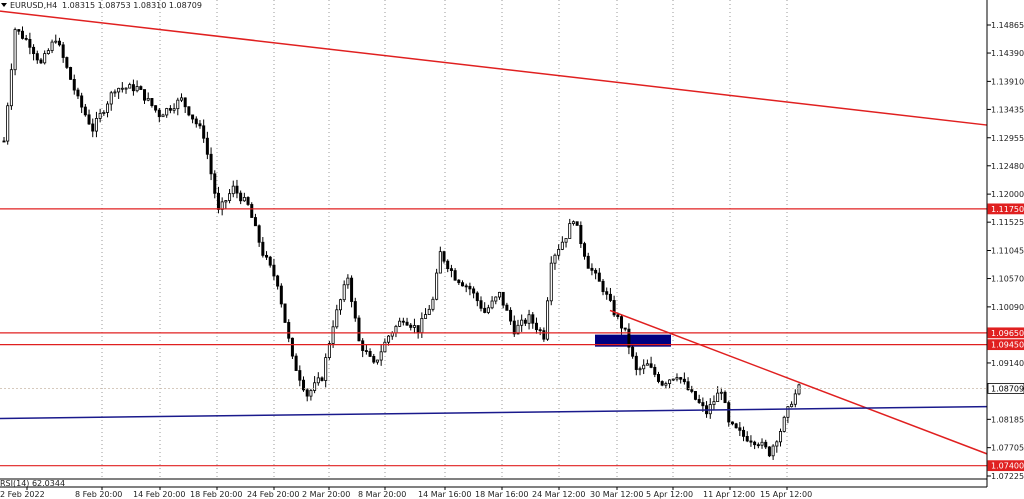  Describe the element at coordinates (33, 5) in the screenshot. I see `symbol-label: EURUSD,H4` at that location.